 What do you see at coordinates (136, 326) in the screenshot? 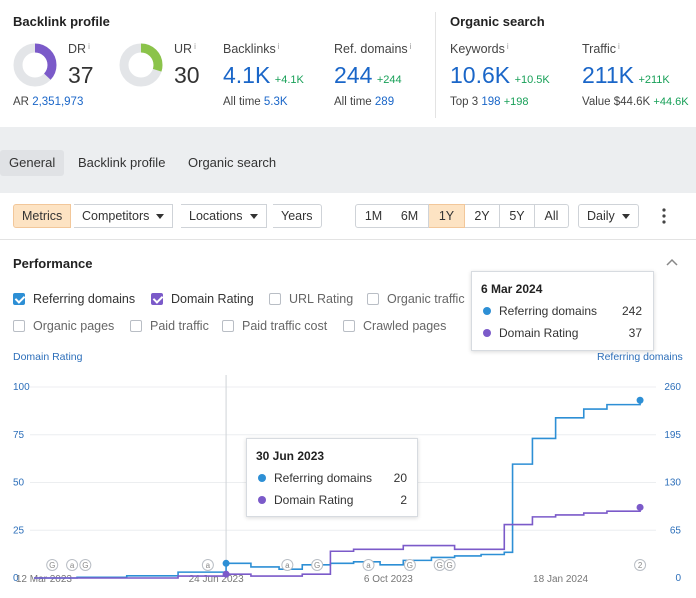
I see `checkbox-paid-traffic` at bounding box center [136, 326].